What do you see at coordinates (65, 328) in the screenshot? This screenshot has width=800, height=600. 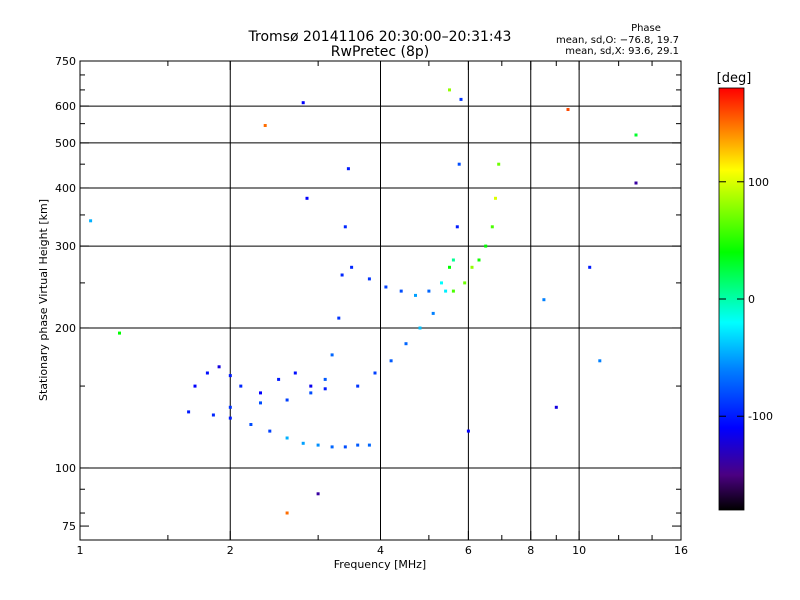 I see `y-tick-label: 200` at bounding box center [65, 328].